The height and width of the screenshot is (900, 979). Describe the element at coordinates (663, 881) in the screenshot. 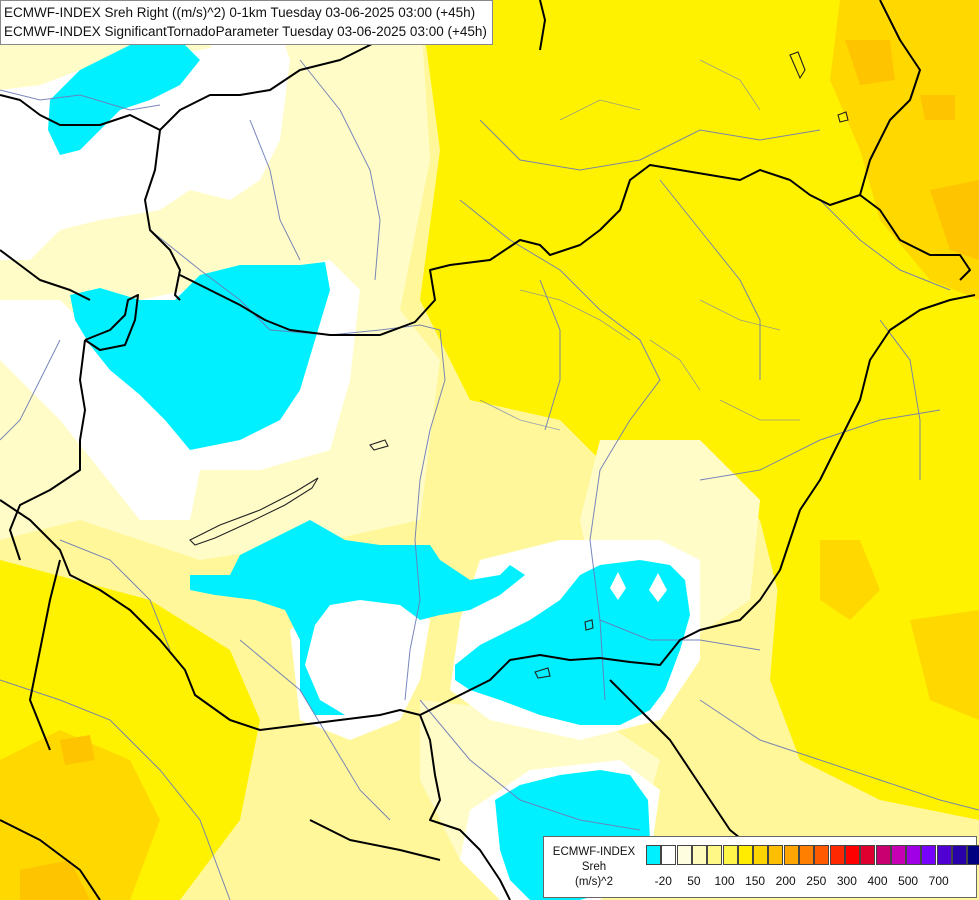

I see `legend-tick-label: -20` at that location.